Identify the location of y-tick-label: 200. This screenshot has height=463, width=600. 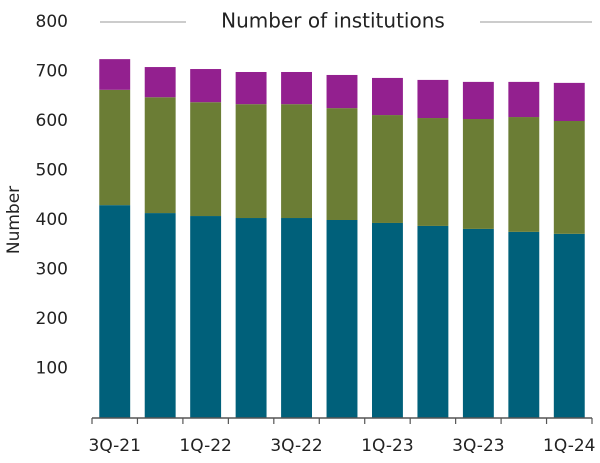
(52, 319).